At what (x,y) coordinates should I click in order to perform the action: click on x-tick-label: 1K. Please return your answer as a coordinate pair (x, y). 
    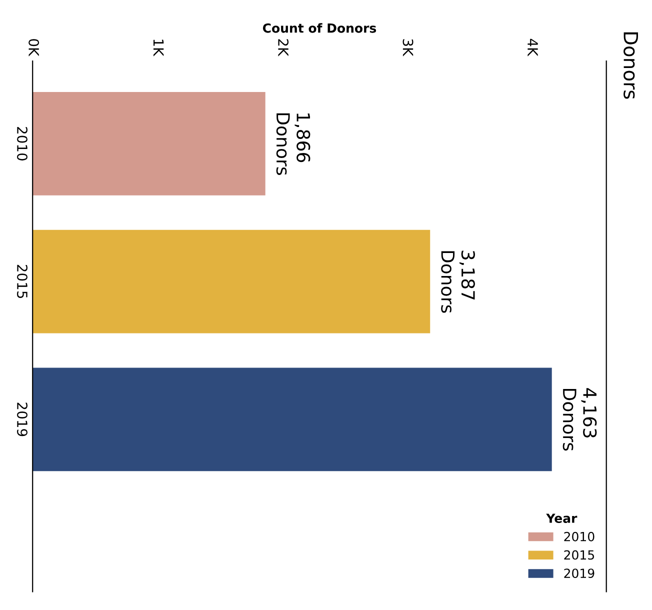
    Looking at the image, I should click on (159, 48).